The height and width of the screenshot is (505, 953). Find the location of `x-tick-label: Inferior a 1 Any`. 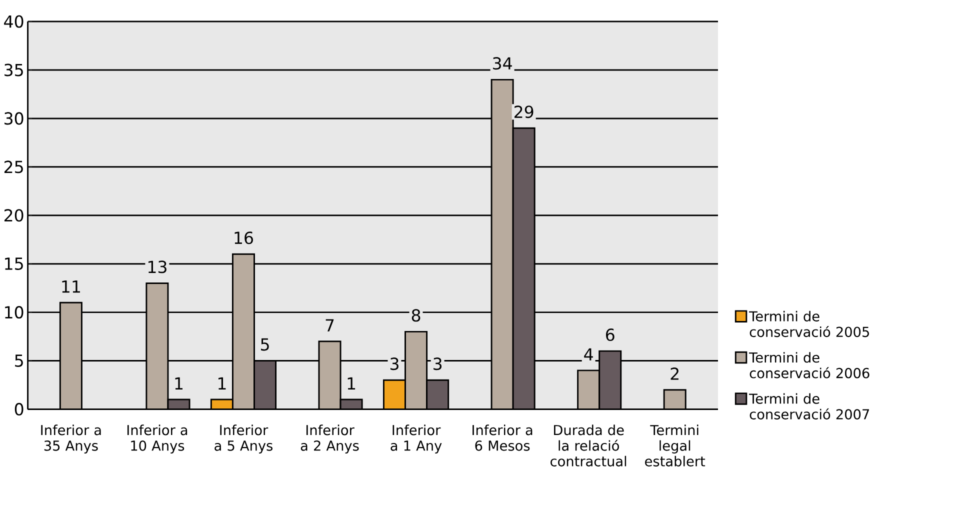

x-tick-label: Inferior a 1 Any is located at coordinates (416, 439).